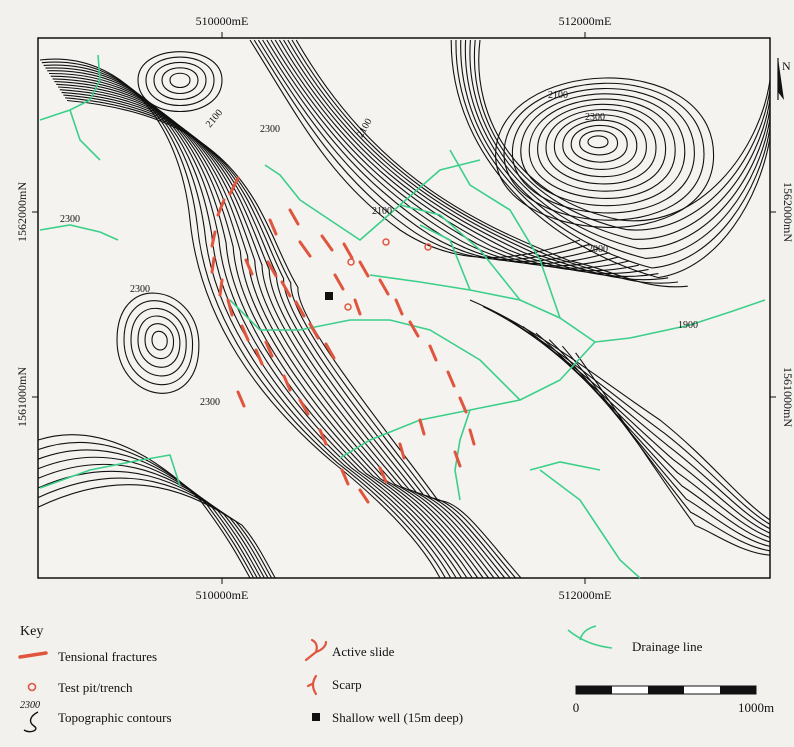  Describe the element at coordinates (95, 687) in the screenshot. I see `legend-test-pit: Test pit/trench` at that location.